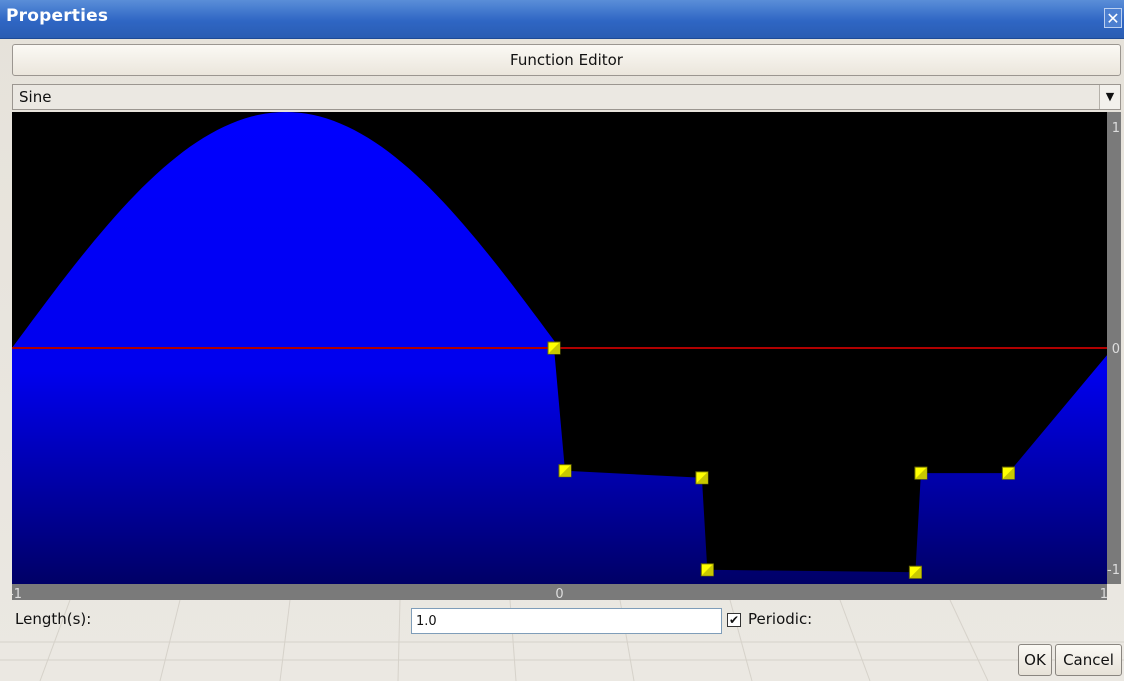 The height and width of the screenshot is (681, 1124). Describe the element at coordinates (1116, 128) in the screenshot. I see `y-tick-label: 1` at that location.